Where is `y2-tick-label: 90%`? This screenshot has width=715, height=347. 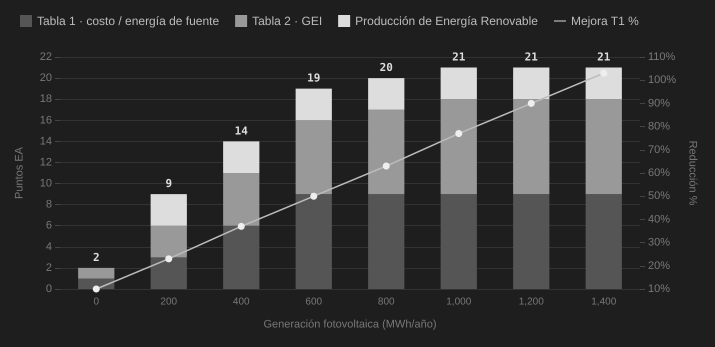
y2-tick-label: 90% is located at coordinates (659, 103).